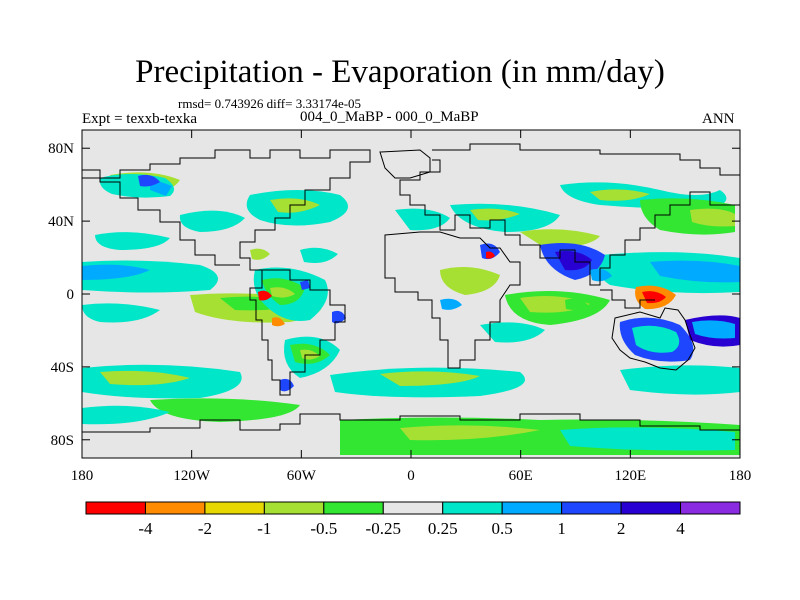 The image size is (800, 600). Describe the element at coordinates (297, 332) in the screenshot. I see `coastline-south-america` at that location.